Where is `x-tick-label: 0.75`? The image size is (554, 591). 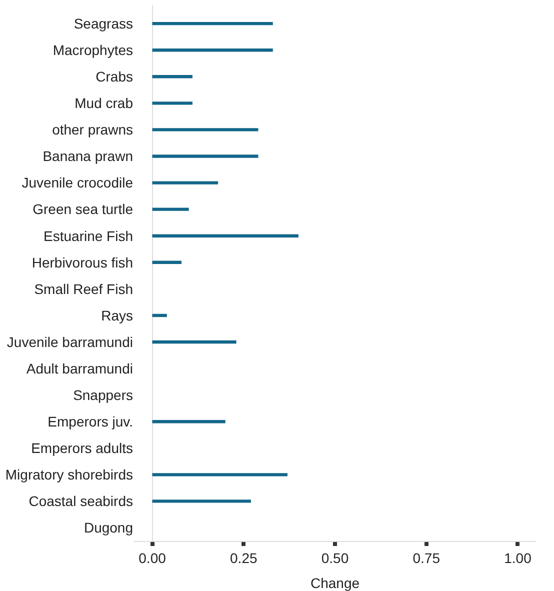
x-tick-label: 0.75 is located at coordinates (426, 558).